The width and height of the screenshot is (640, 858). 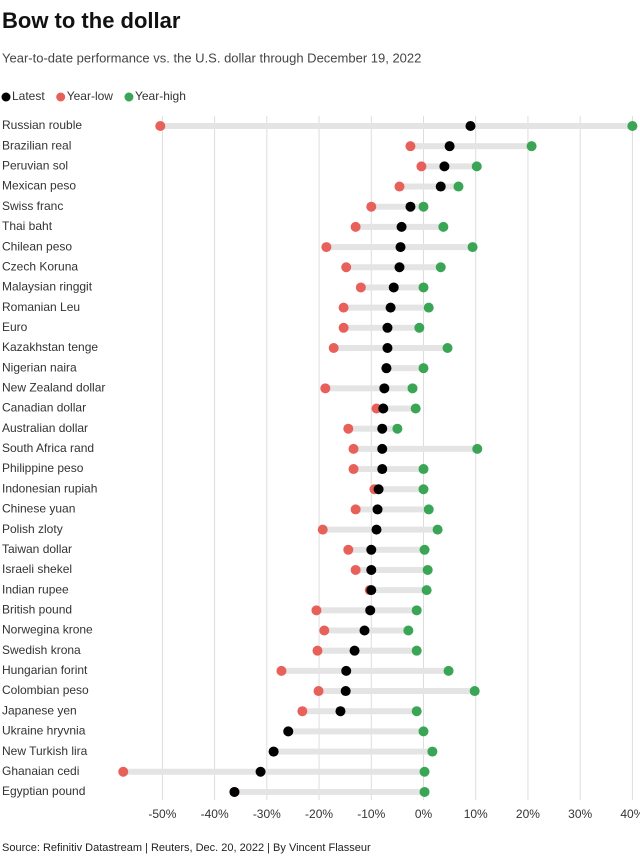 What do you see at coordinates (160, 96) in the screenshot?
I see `legend-label: Year-high` at bounding box center [160, 96].